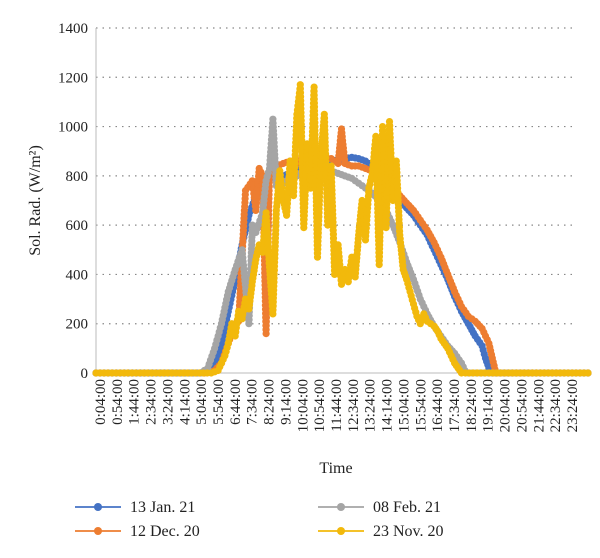 Image resolution: width=600 pixels, height=558 pixels. I want to click on y-tick-label: 800, so click(77, 177).